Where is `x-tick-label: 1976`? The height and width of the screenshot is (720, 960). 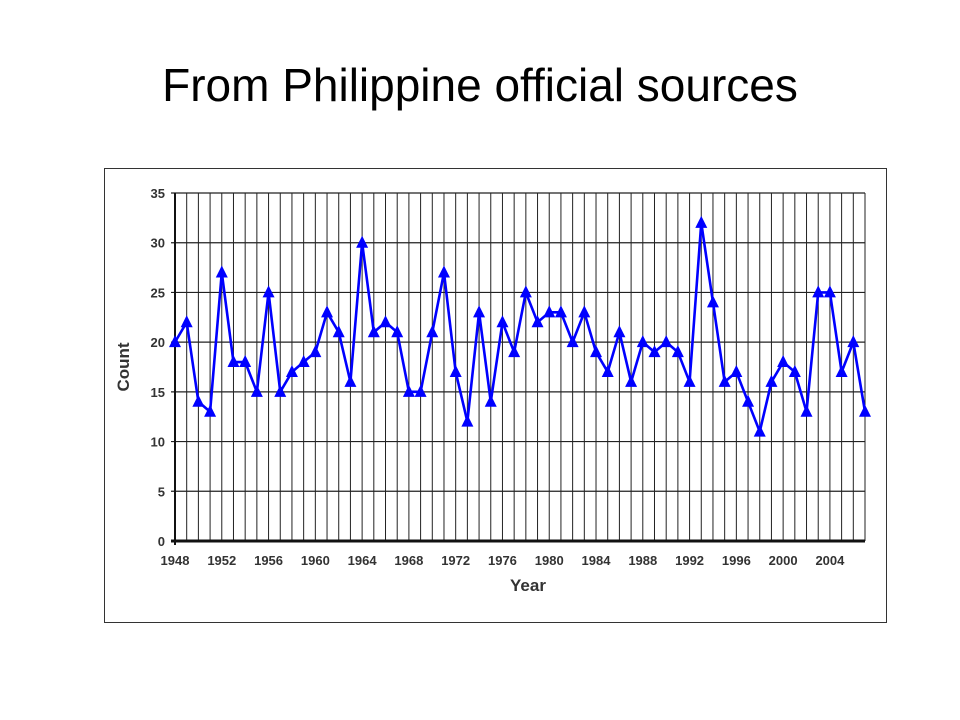
x-tick-label: 1976 is located at coordinates (502, 560).